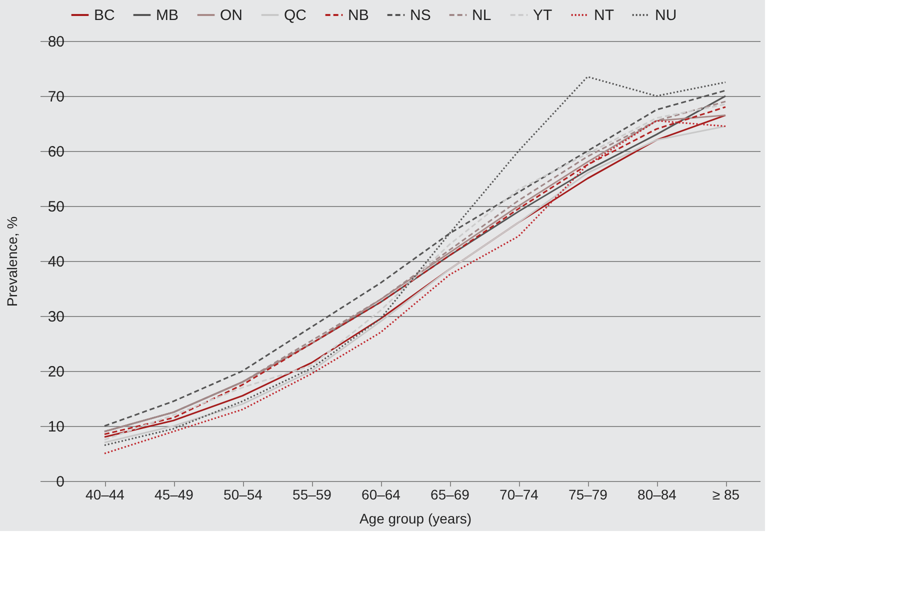 The image size is (912, 592). What do you see at coordinates (295, 15) in the screenshot?
I see `legend-label: QC` at bounding box center [295, 15].